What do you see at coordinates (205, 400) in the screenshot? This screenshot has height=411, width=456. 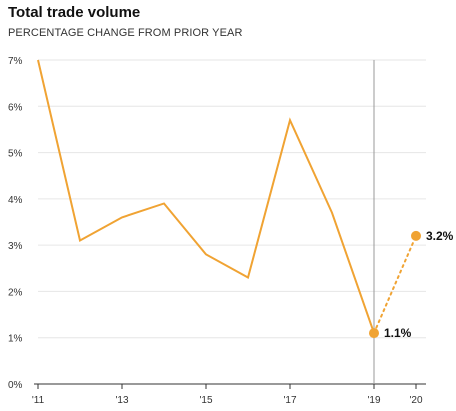 I see `x-tick-label: '15` at bounding box center [205, 400].